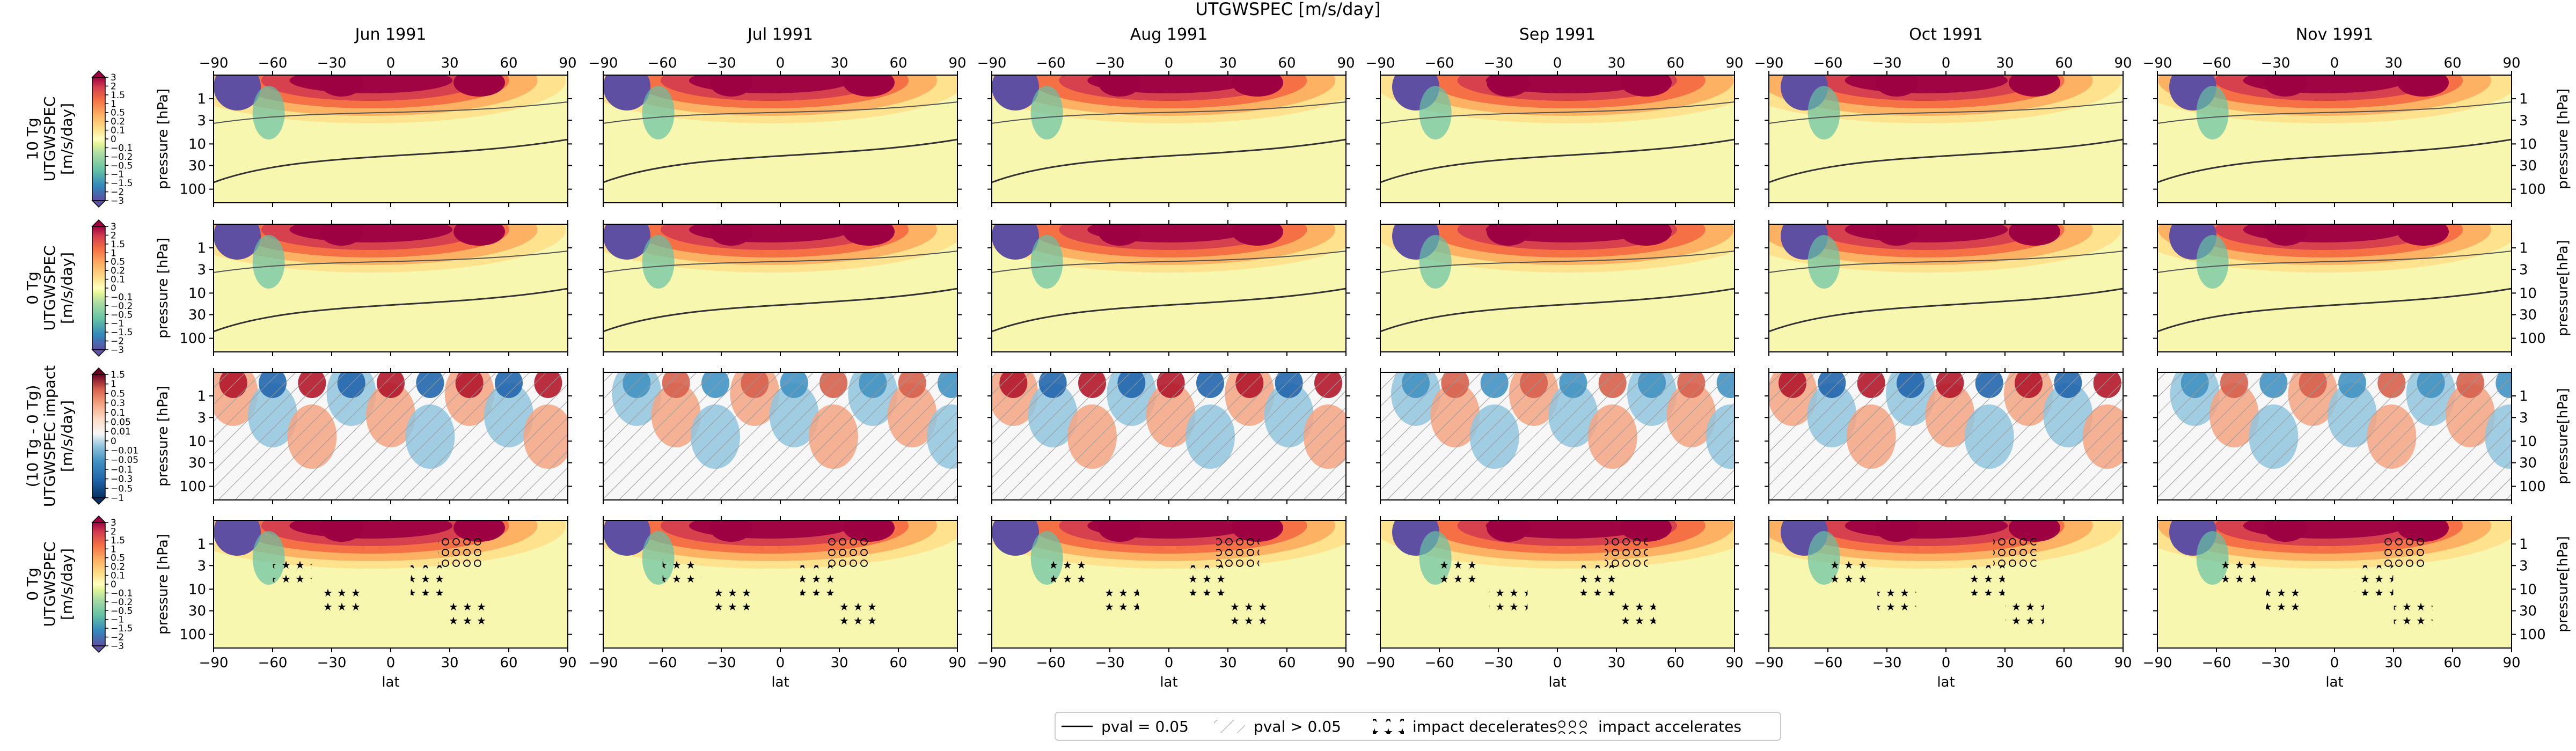 The height and width of the screenshot is (751, 2576). I want to click on colorbar-tick-label: −0.5, so click(122, 165).